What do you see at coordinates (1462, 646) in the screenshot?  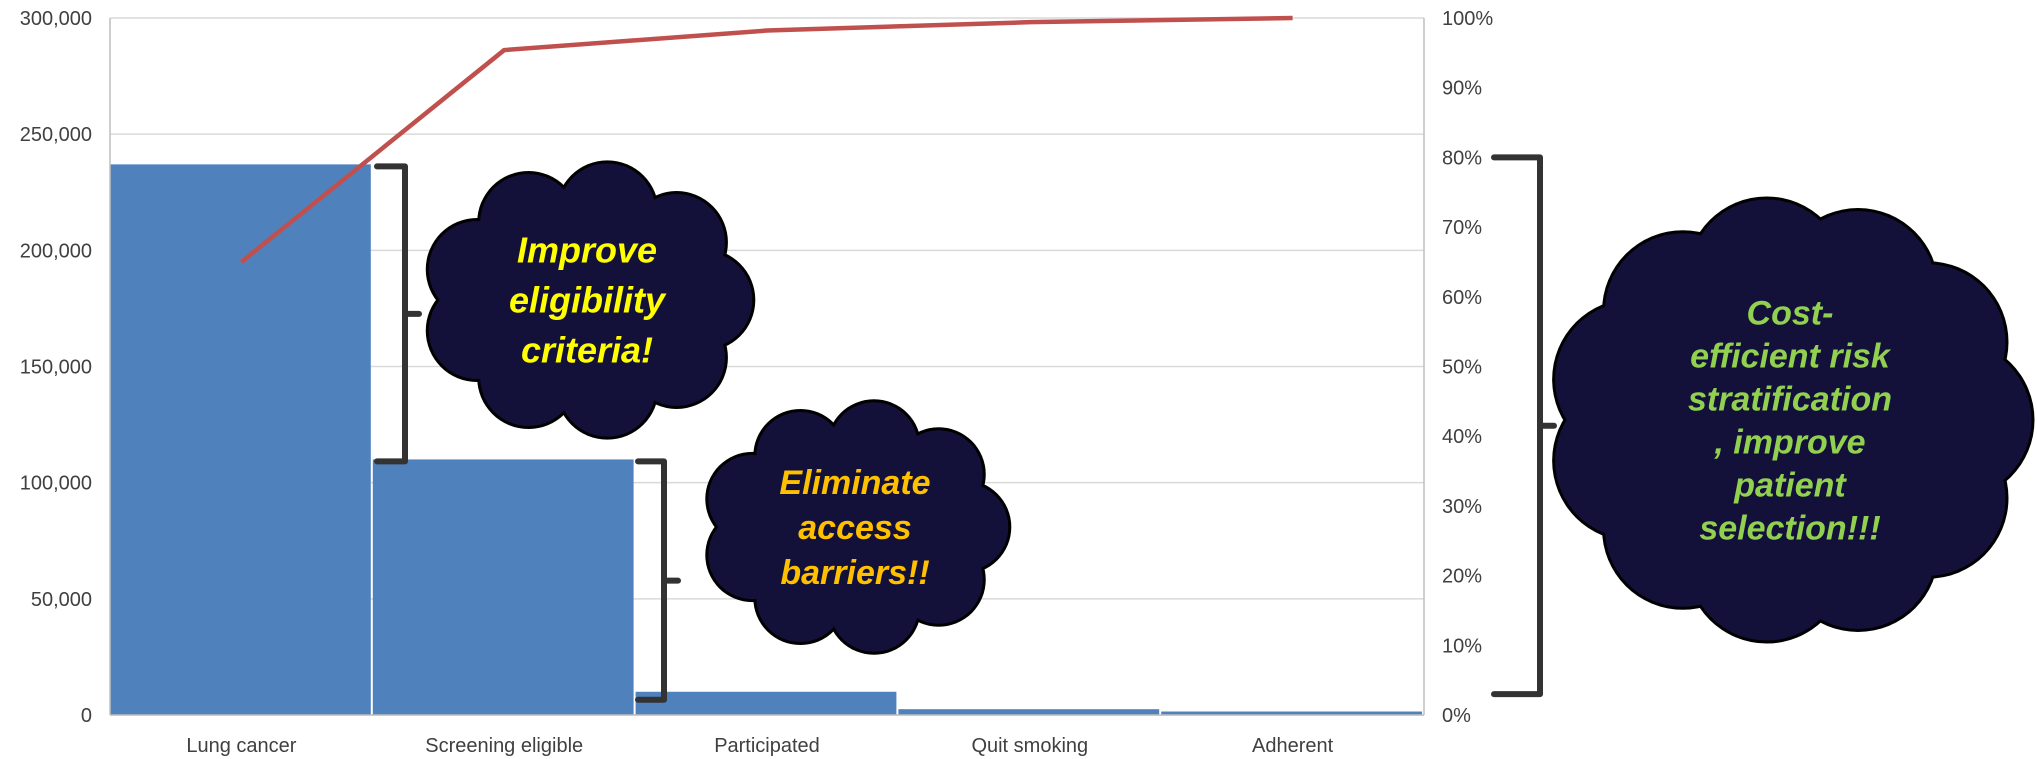 I see `y2-tick-label: 10%` at bounding box center [1462, 646].